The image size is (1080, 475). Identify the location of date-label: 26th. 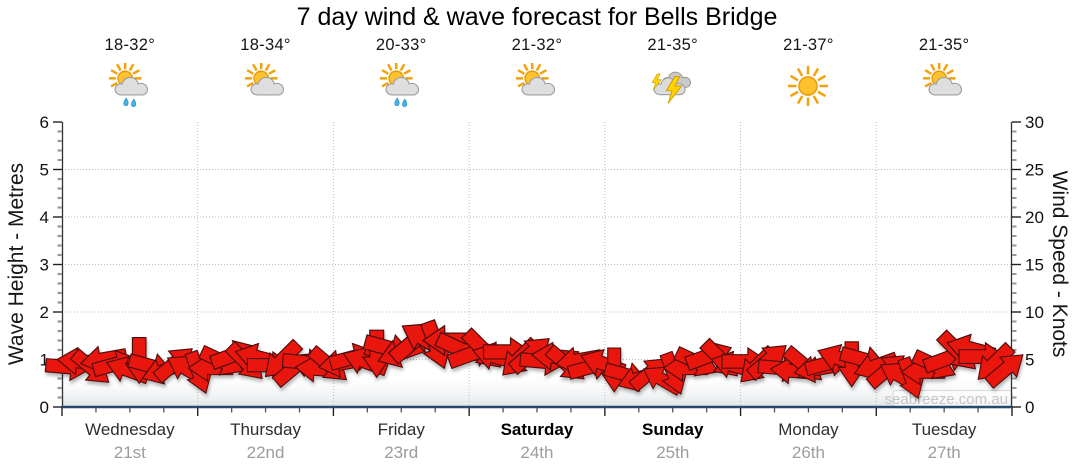
(808, 452).